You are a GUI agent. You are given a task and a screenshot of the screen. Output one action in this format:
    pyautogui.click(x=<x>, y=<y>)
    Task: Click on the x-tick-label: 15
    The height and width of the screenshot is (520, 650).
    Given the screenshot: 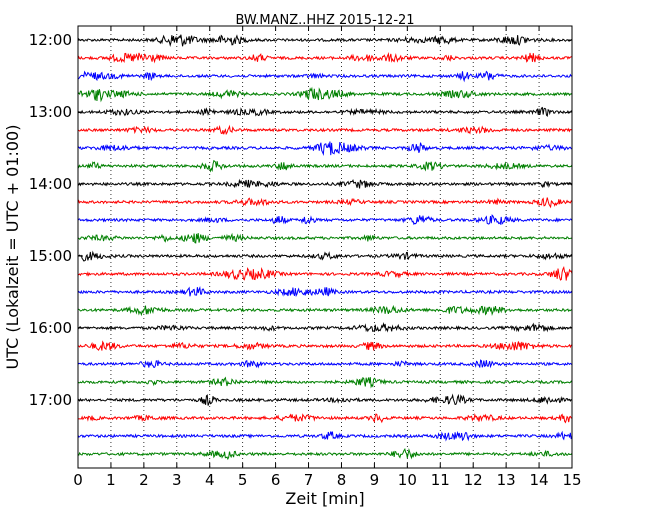 What is the action you would take?
    pyautogui.click(x=571, y=480)
    